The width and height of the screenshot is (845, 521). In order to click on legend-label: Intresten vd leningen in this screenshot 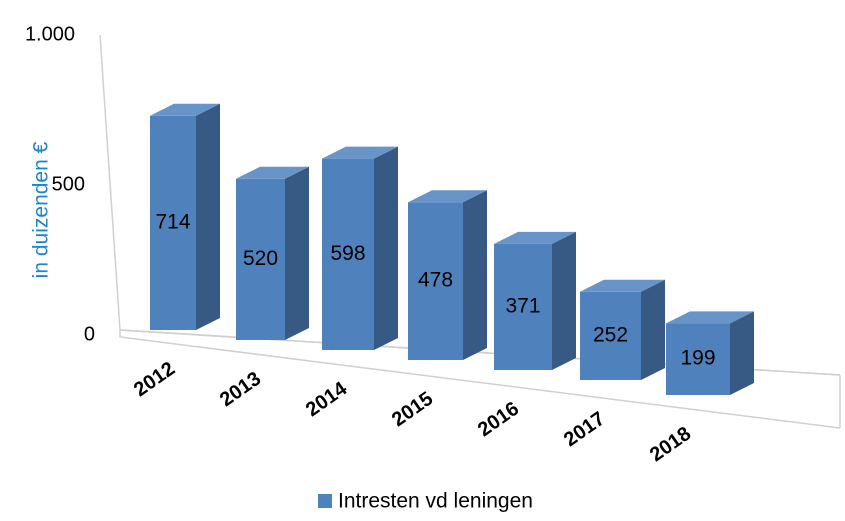, I will do `click(435, 501)`.